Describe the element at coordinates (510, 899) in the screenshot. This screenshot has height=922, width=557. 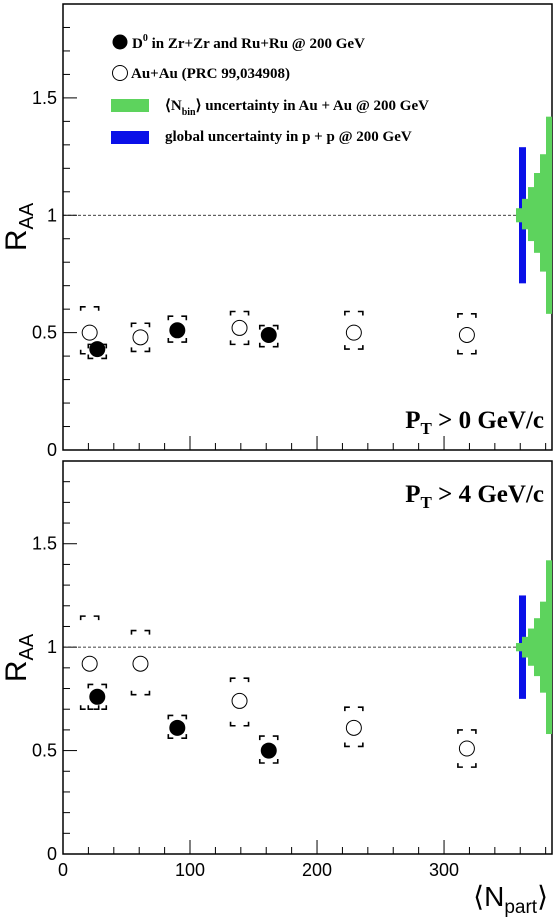
I see `x-axis-label: ⟨Npart⟩` at that location.